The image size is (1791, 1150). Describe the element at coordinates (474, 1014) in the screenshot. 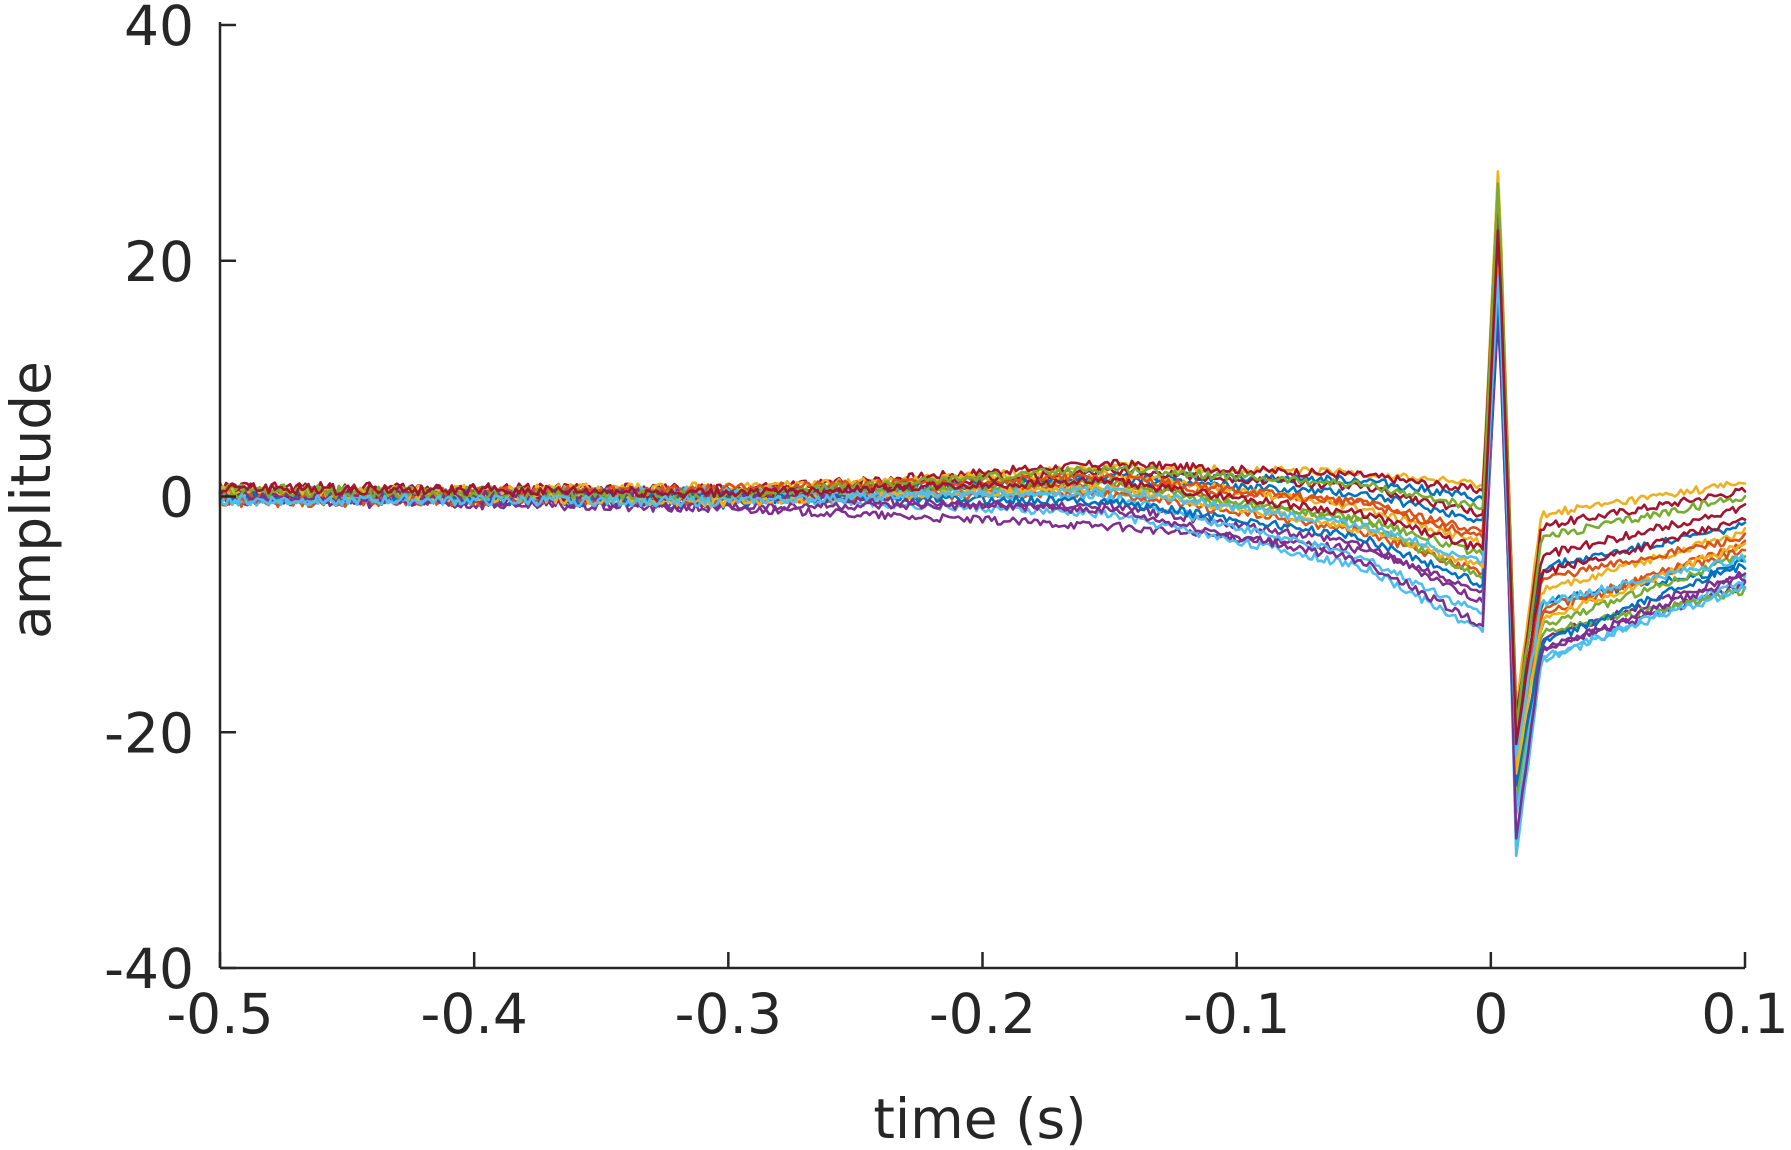

I see `x-tick-label: -0.4` at that location.